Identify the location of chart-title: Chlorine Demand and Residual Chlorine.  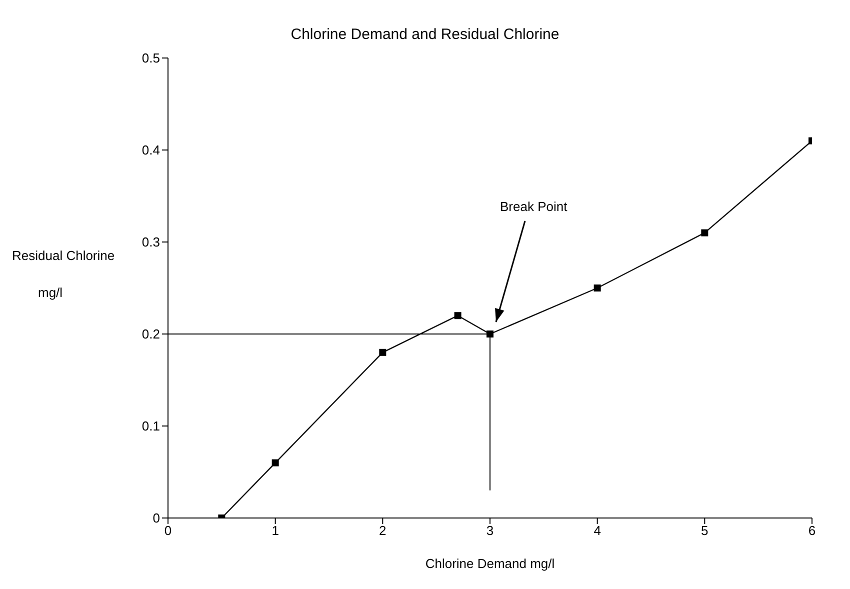
(425, 34).